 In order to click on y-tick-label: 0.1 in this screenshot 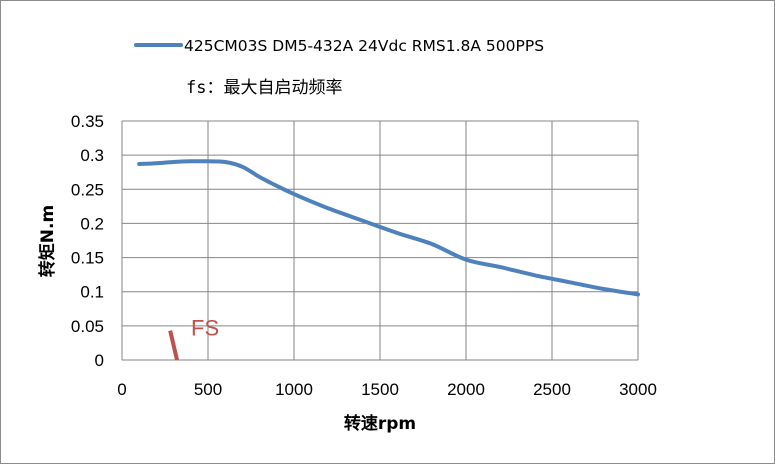, I will do `click(92, 292)`.